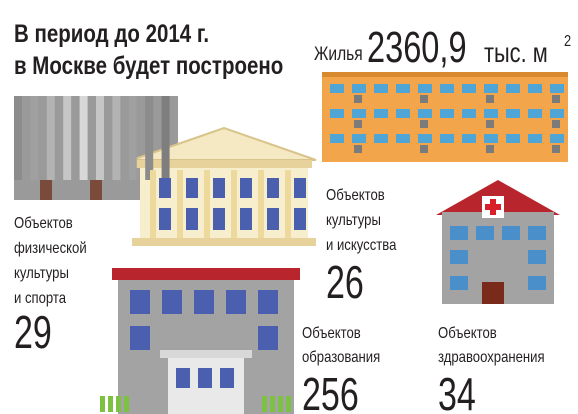 The image size is (578, 414). Describe the element at coordinates (330, 391) in the screenshot. I see `item-value: 256` at that location.